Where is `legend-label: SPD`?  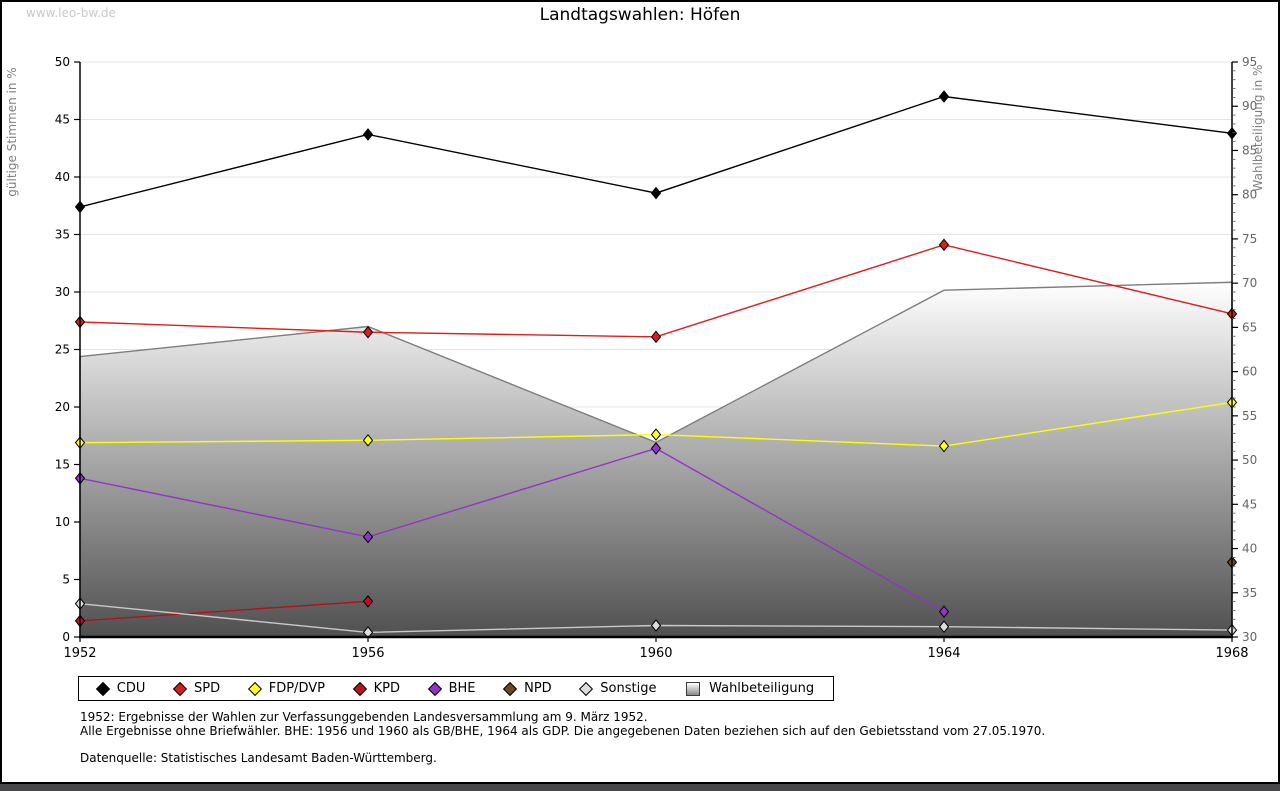
legend-label: SPD is located at coordinates (207, 688).